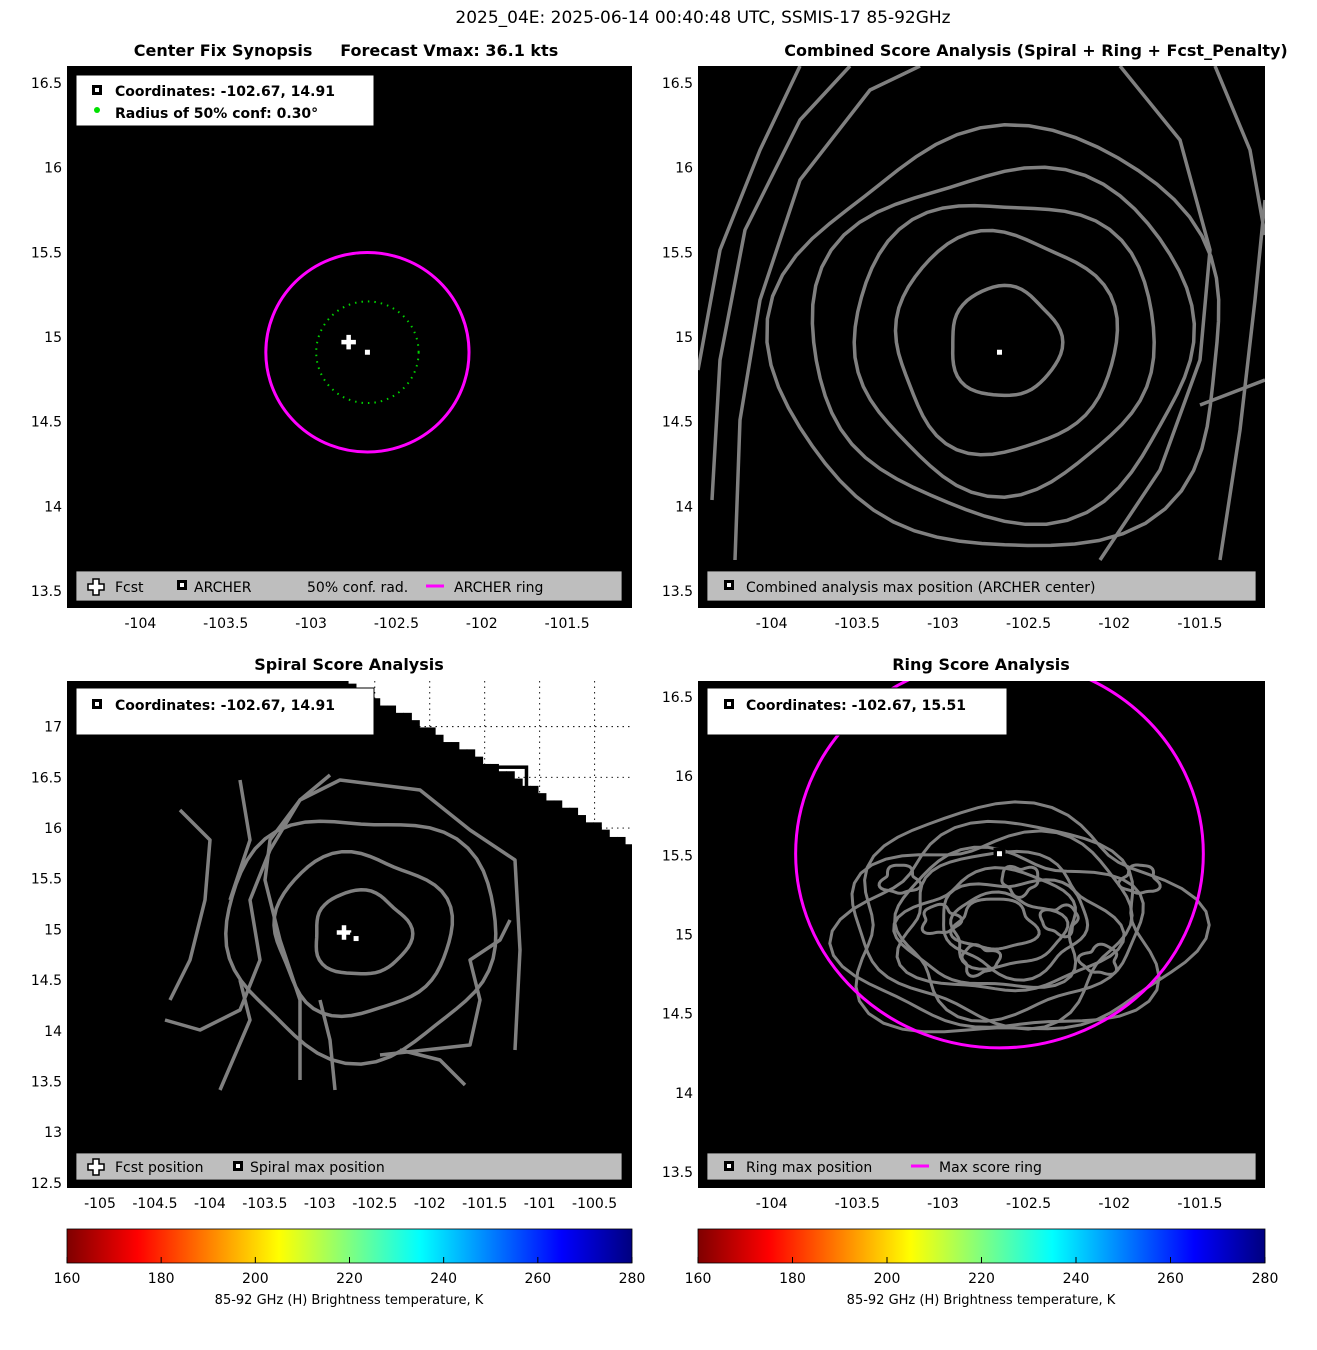  What do you see at coordinates (540, 1204) in the screenshot?
I see `x-tick-label: -101` at bounding box center [540, 1204].